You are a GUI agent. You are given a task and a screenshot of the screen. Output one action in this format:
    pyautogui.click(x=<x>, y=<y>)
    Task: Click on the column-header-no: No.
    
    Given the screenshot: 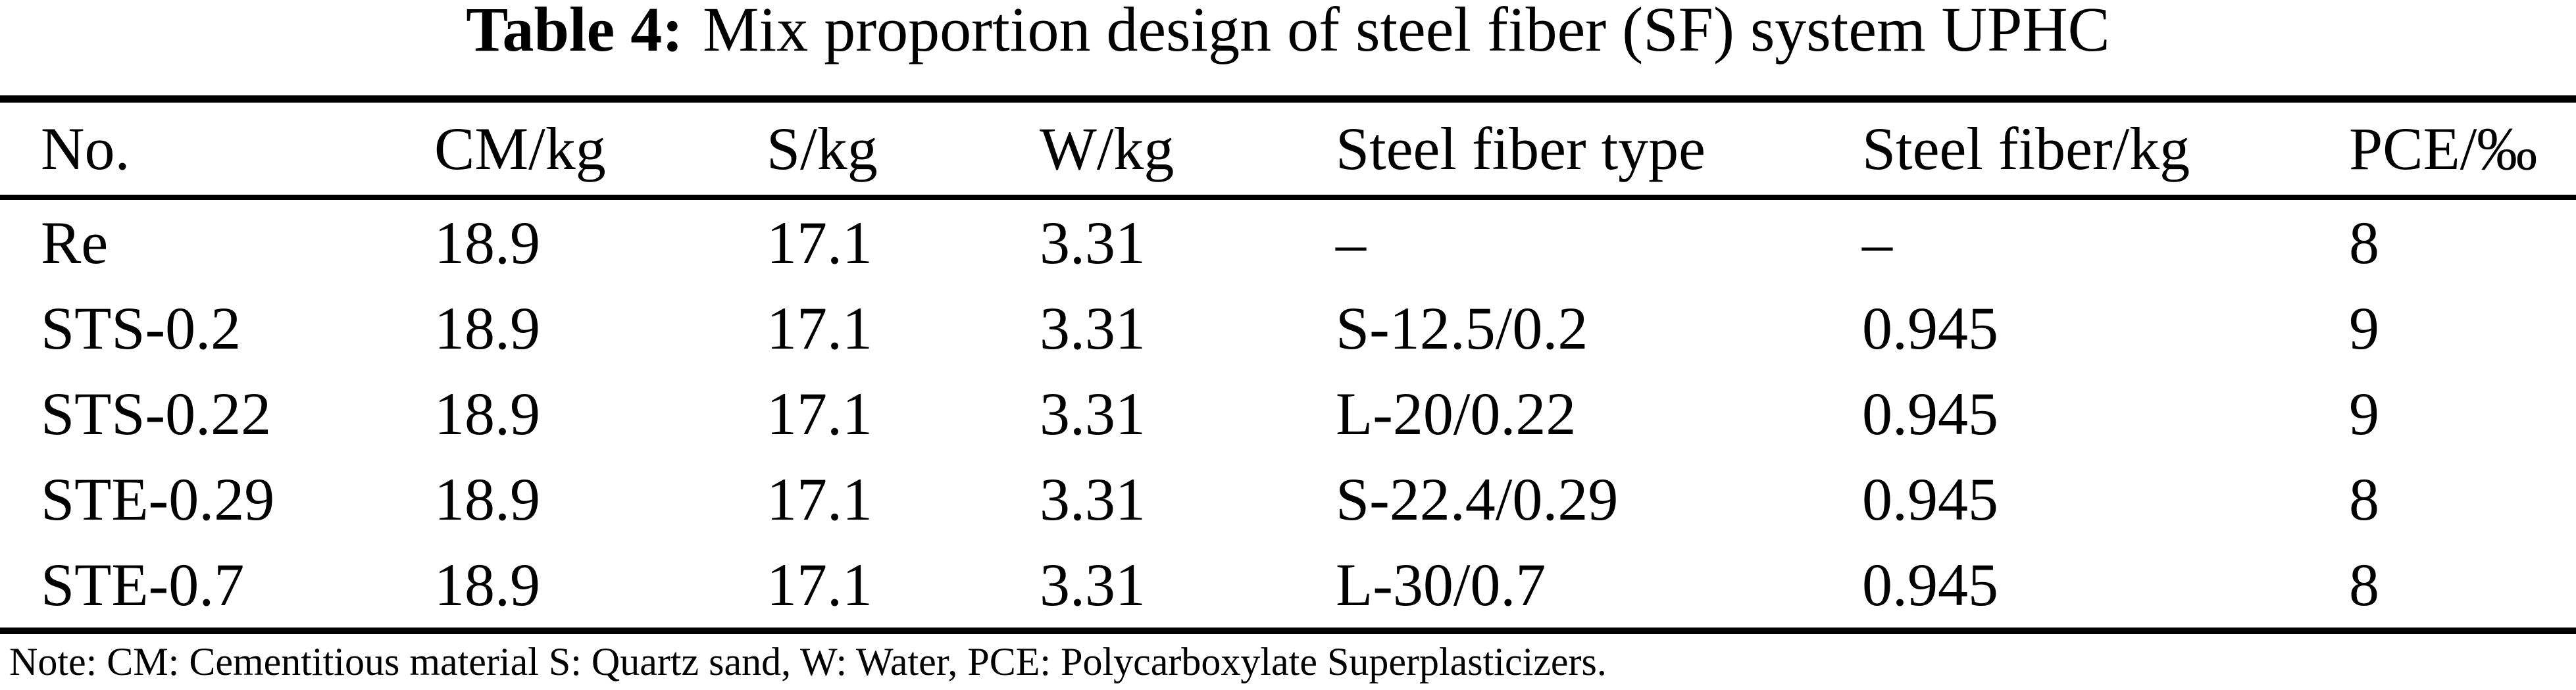 What is the action you would take?
    pyautogui.click(x=86, y=148)
    